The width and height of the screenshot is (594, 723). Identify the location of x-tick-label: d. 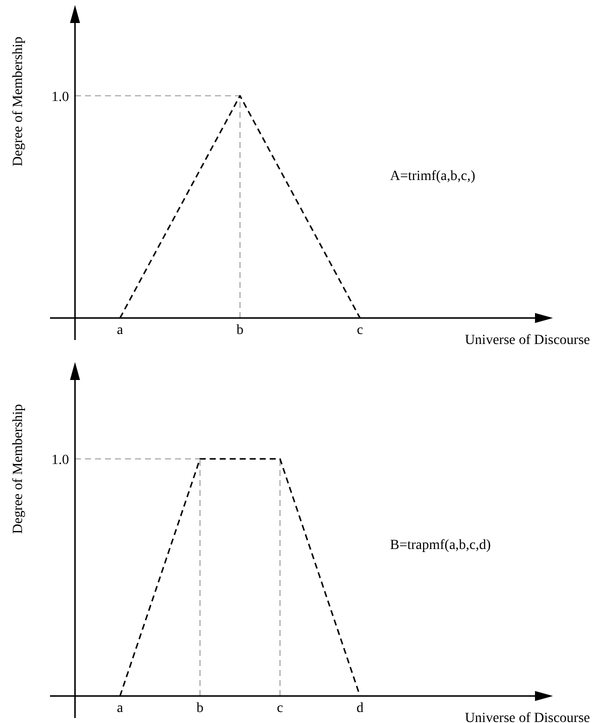
(360, 708).